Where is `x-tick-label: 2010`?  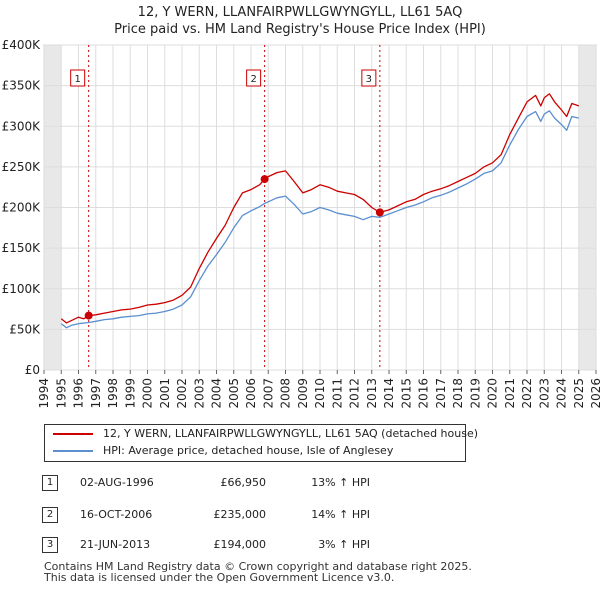 x-tick-label: 2010 is located at coordinates (320, 393).